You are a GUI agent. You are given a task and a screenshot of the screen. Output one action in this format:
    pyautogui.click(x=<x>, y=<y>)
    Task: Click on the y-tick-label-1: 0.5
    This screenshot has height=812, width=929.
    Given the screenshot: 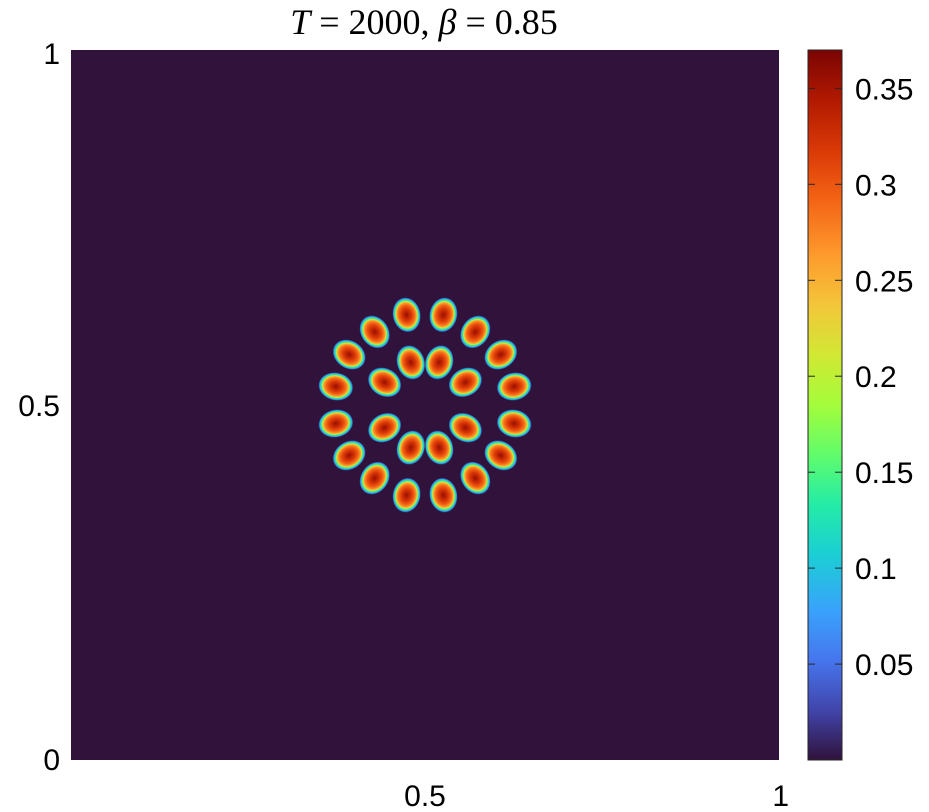 What is the action you would take?
    pyautogui.click(x=39, y=406)
    